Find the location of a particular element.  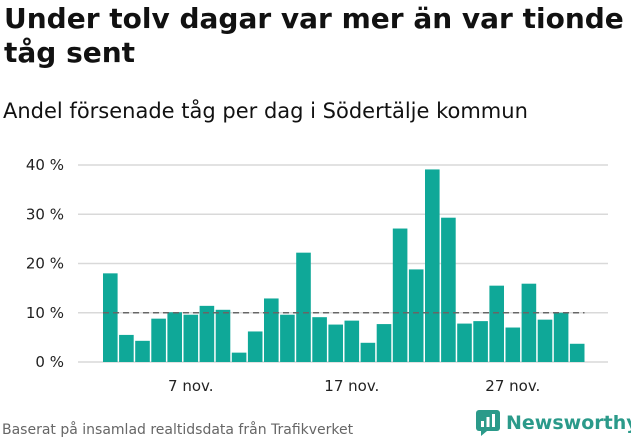

x-tick-label: 17 nov. is located at coordinates (351, 386).